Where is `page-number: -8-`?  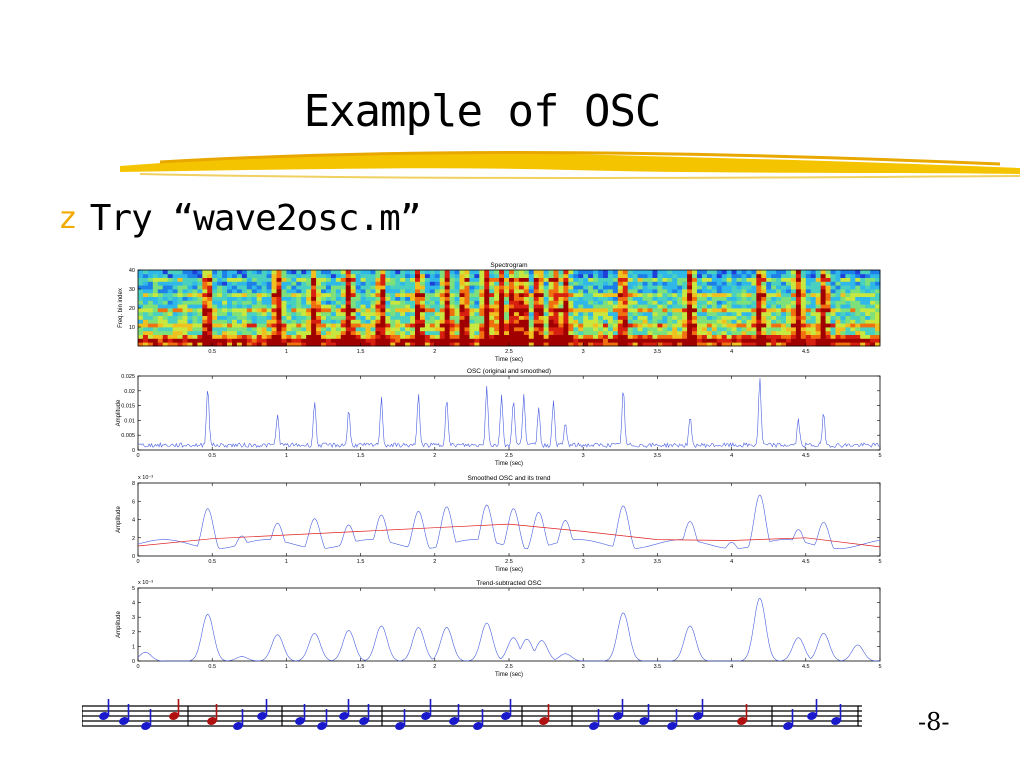
page-number: -8- is located at coordinates (934, 722).